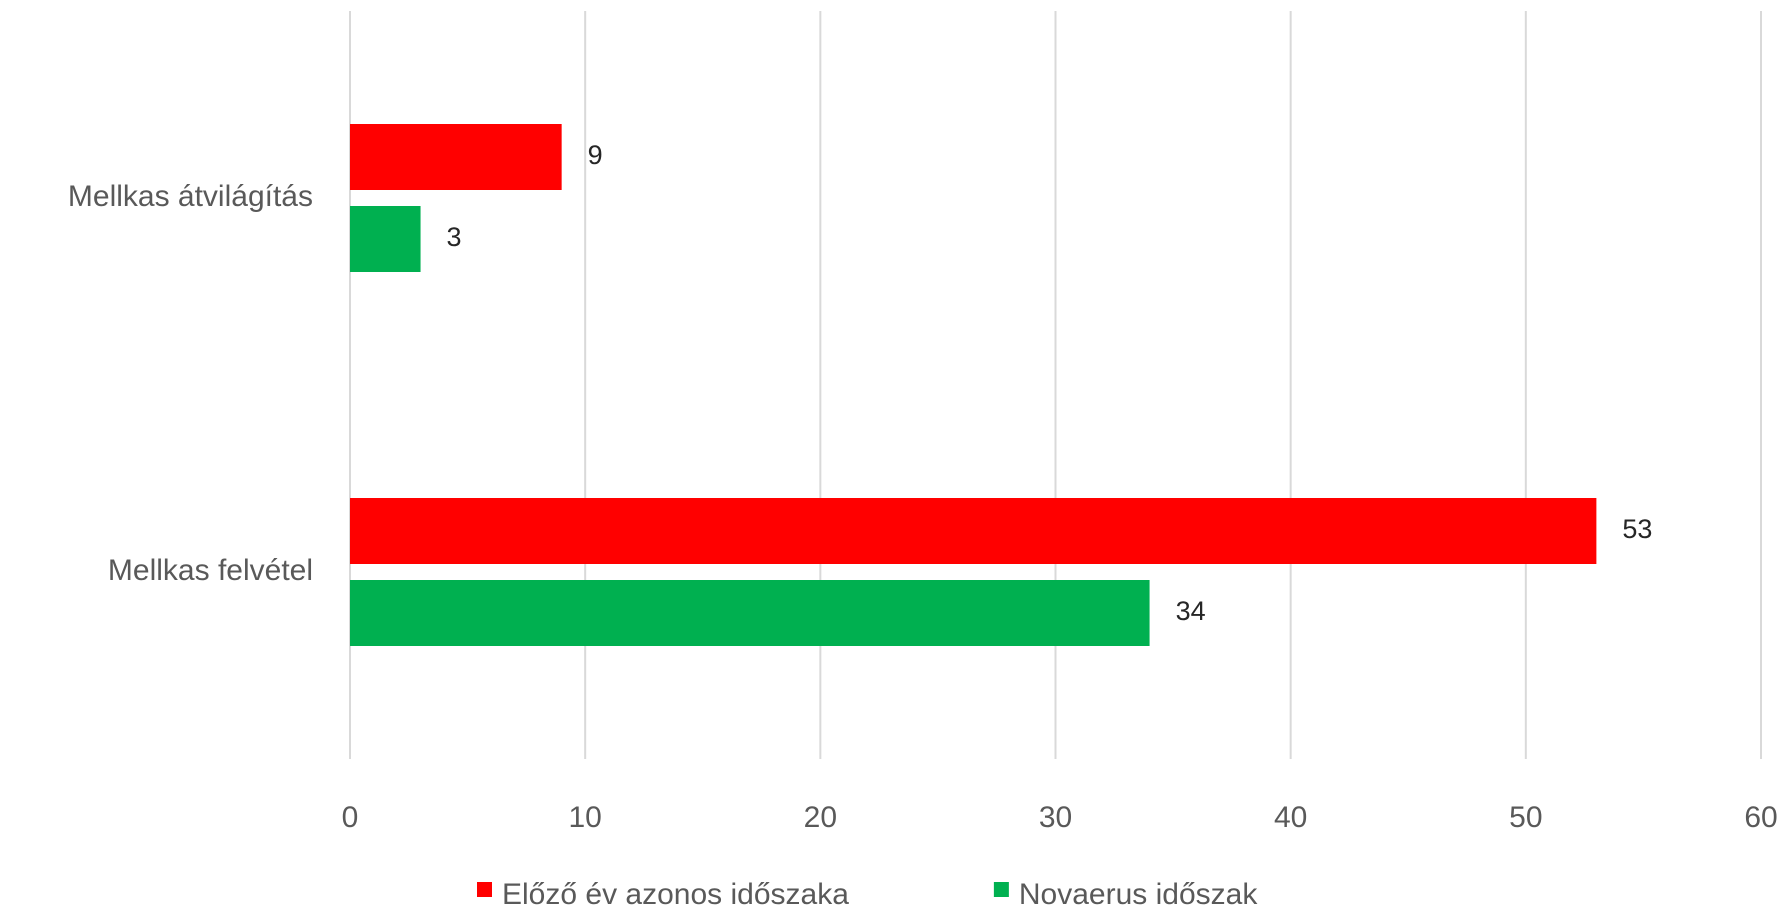 The image size is (1789, 913). What do you see at coordinates (1055, 817) in the screenshot?
I see `x-tick-label: 30` at bounding box center [1055, 817].